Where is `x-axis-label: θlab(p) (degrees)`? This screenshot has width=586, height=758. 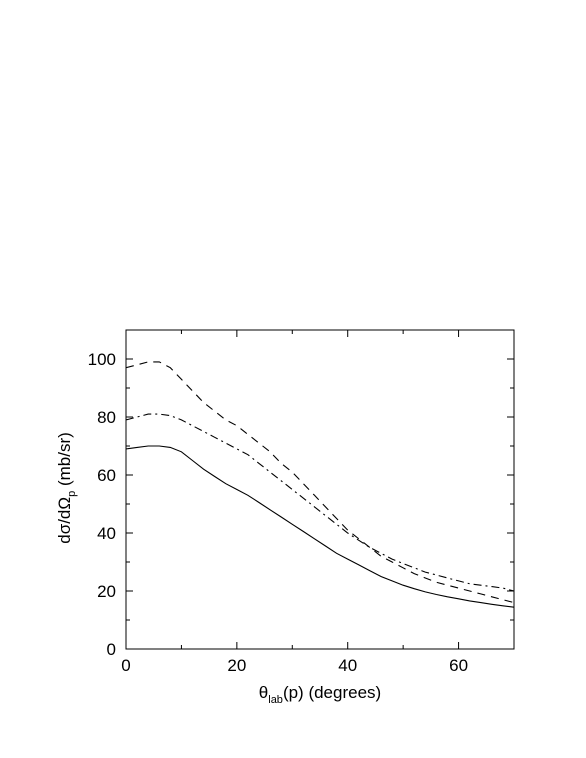
x-axis-label: θlab(p) (degrees) is located at coordinates (320, 694).